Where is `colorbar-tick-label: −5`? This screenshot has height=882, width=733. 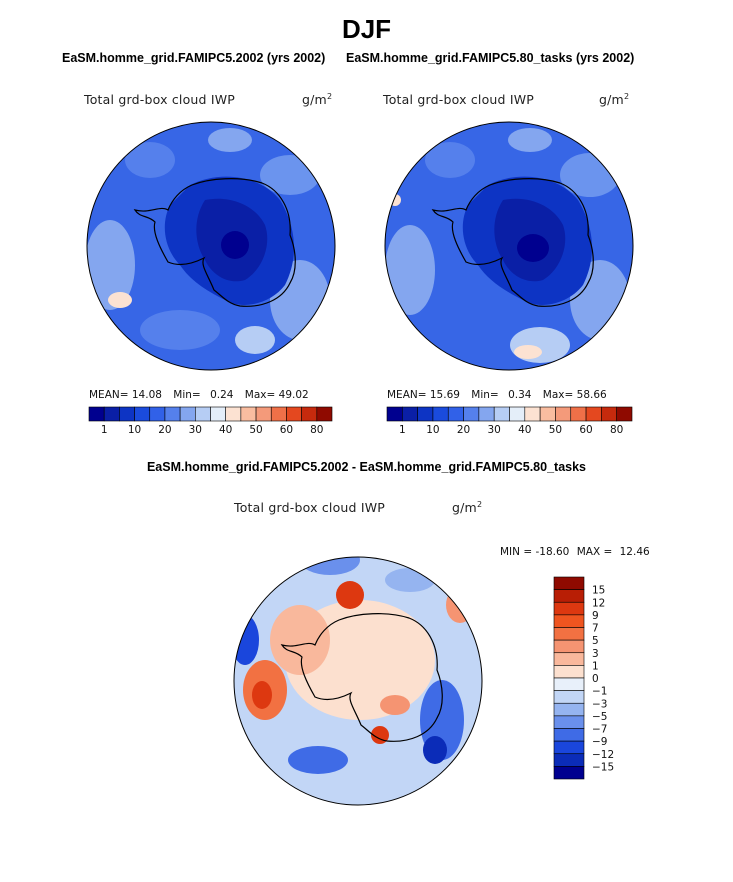 colorbar-tick-label: −5 is located at coordinates (599, 717).